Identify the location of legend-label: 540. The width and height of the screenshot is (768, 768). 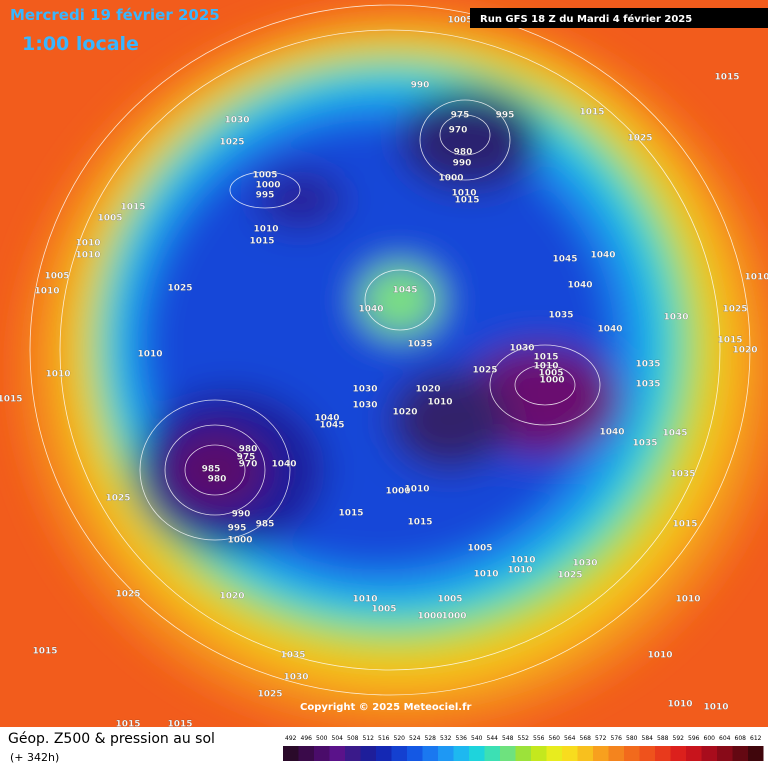
(477, 738).